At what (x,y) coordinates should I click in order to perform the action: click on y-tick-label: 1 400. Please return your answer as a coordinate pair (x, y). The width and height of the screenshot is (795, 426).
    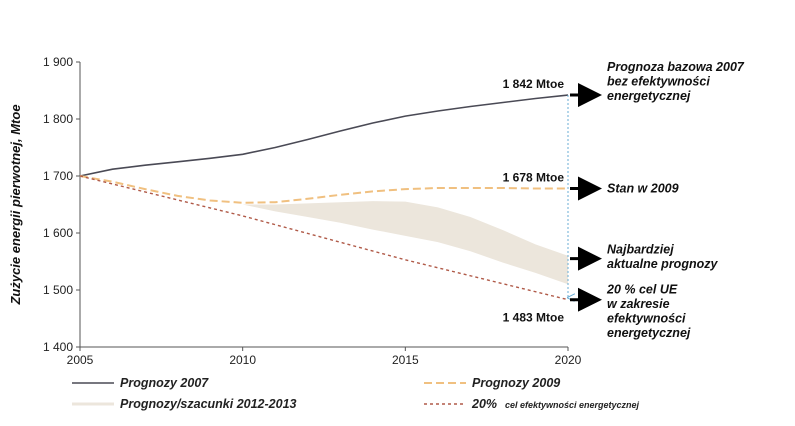
    Looking at the image, I should click on (58, 347).